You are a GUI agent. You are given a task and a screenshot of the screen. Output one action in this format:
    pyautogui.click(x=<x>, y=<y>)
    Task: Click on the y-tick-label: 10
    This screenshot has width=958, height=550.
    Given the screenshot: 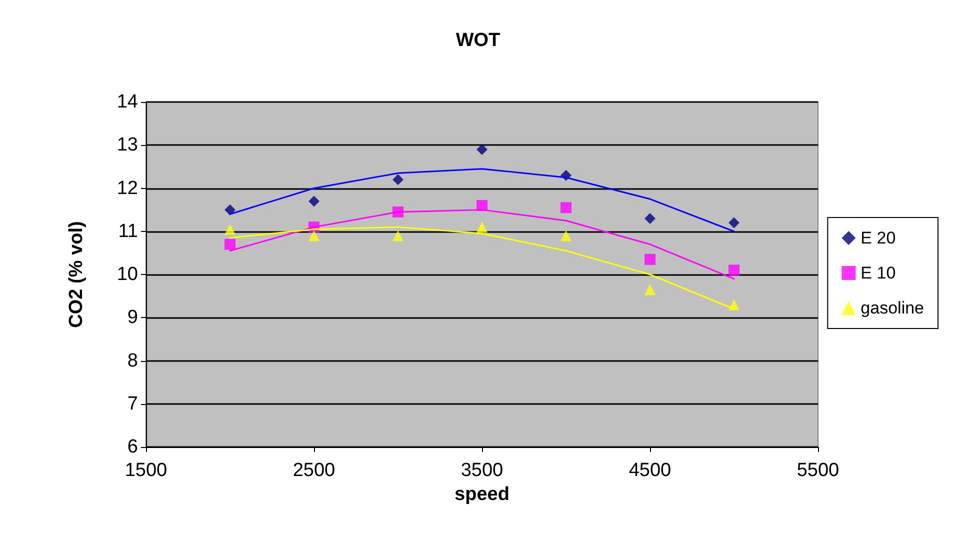 What is the action you would take?
    pyautogui.click(x=127, y=274)
    